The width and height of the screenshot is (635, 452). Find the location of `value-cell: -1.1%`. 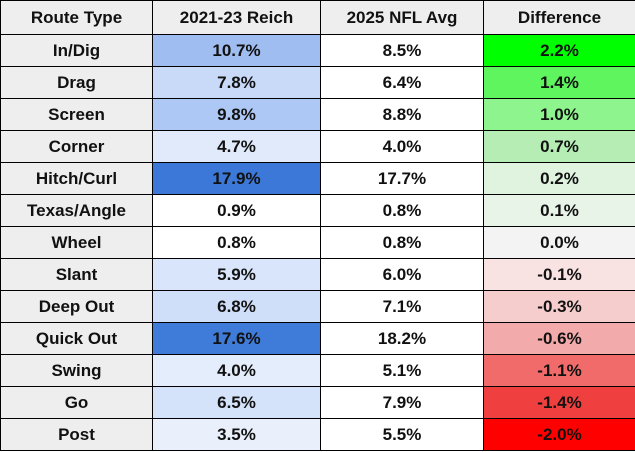

value-cell: -1.1% is located at coordinates (559, 370).